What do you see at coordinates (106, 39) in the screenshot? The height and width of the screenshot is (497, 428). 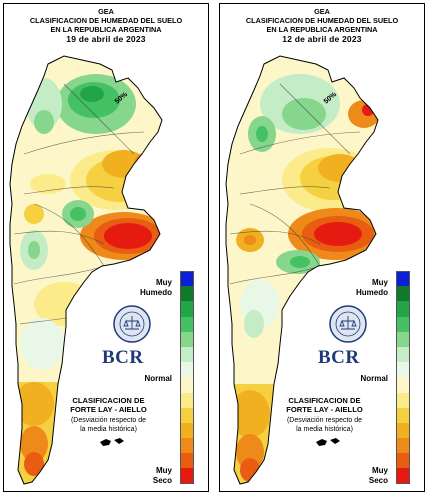 I see `map-date: 19 de abril de 2023` at bounding box center [106, 39].